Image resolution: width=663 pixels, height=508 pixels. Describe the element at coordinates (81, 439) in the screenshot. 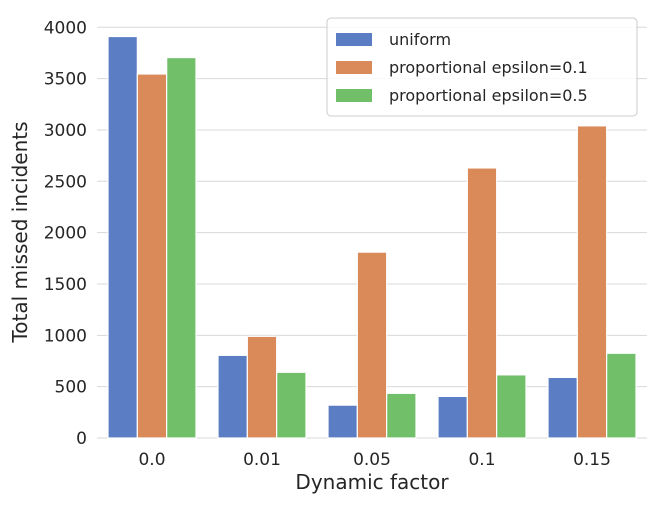

I see `y-tick-label: 0` at that location.